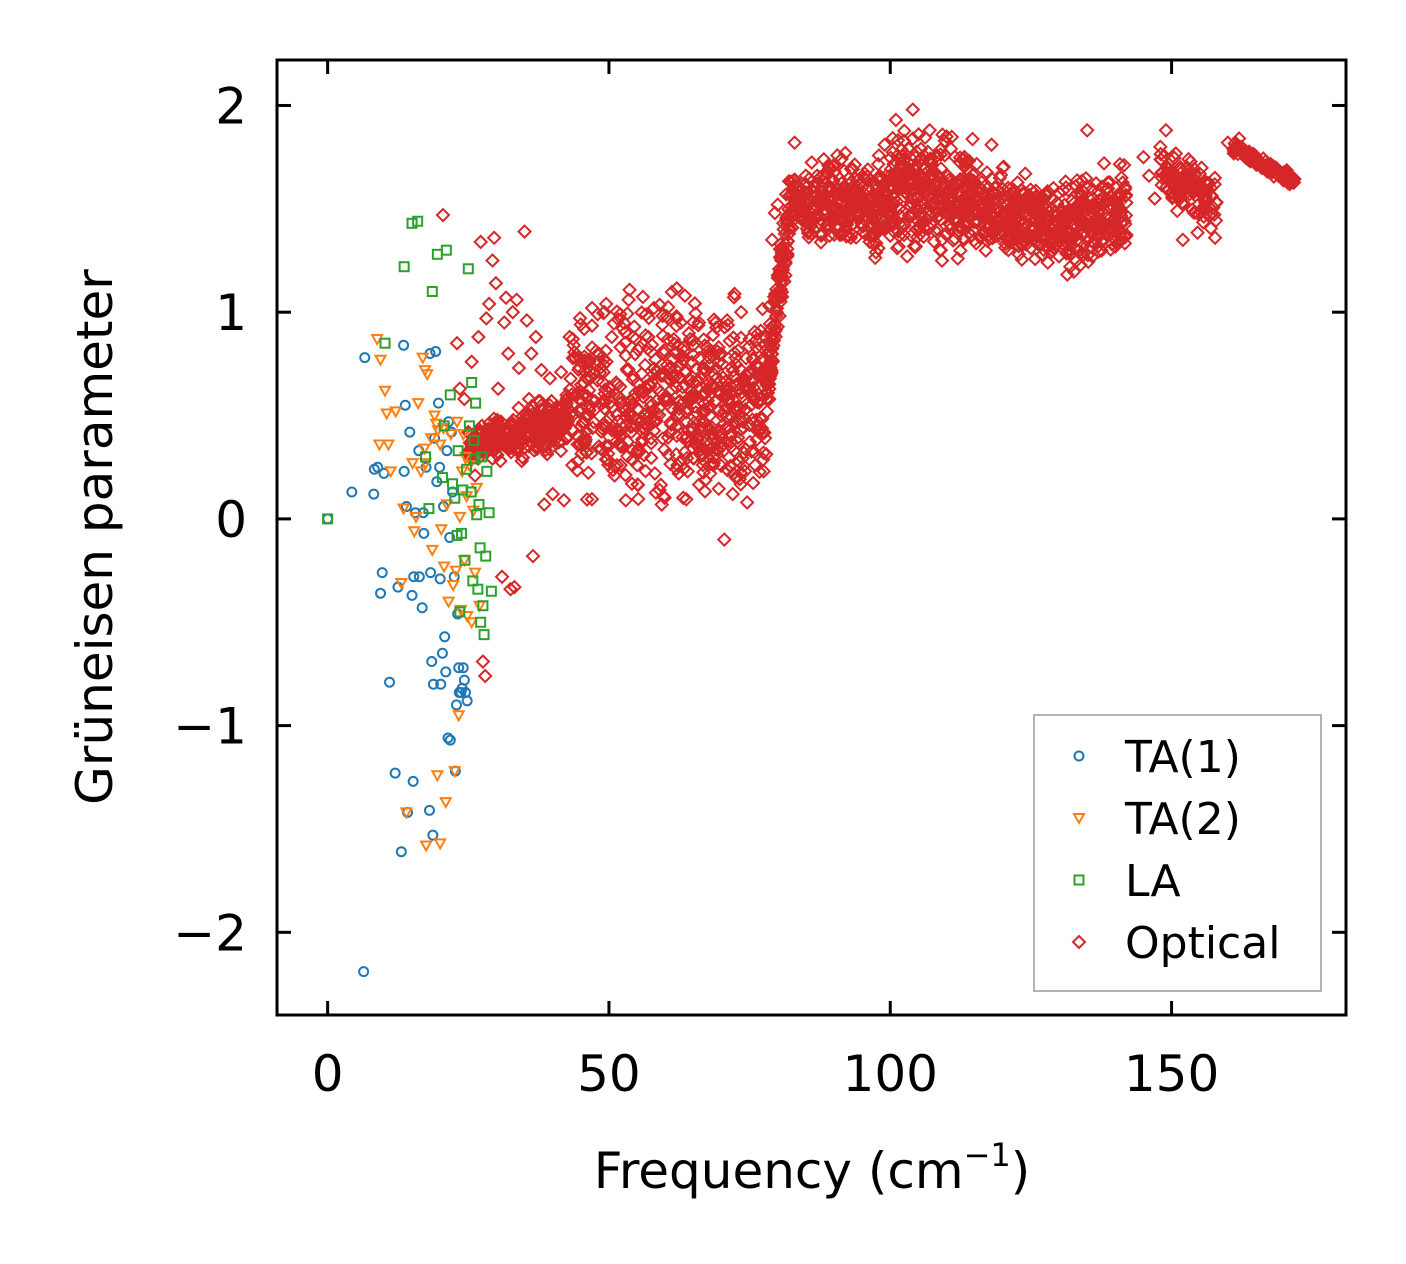  I want to click on y-axis-title: Grüneisen parameter, so click(95, 537).